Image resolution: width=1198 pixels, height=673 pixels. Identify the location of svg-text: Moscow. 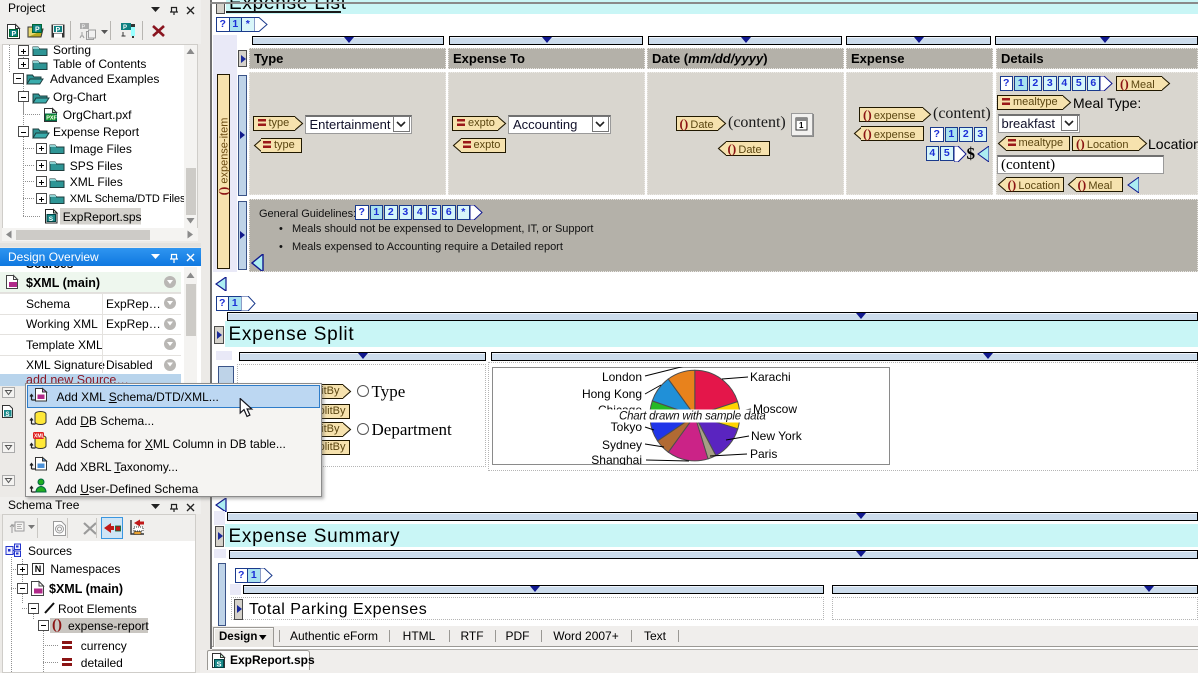
(775, 409).